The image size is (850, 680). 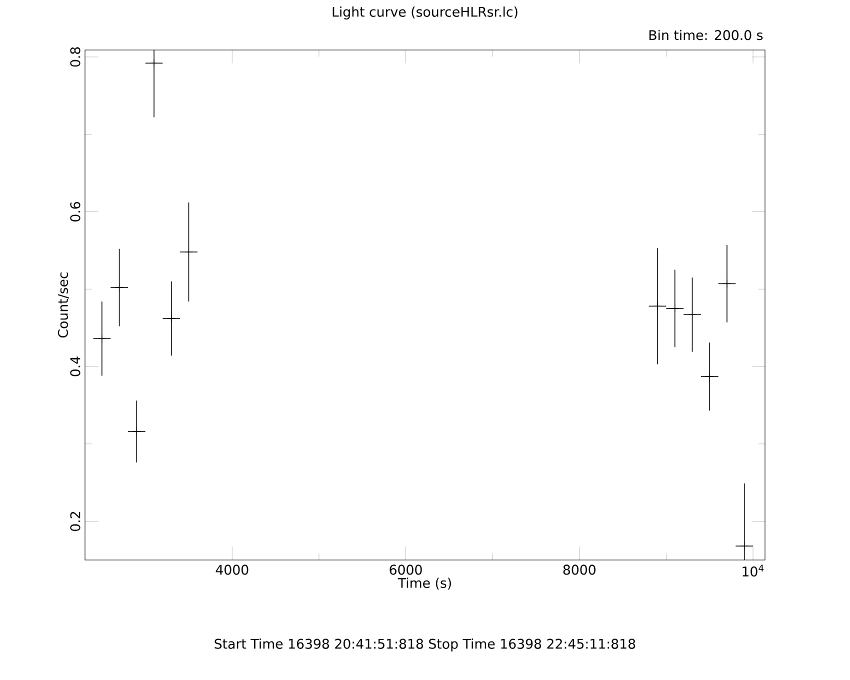 I want to click on x-tick-label: 8000, so click(x=579, y=569).